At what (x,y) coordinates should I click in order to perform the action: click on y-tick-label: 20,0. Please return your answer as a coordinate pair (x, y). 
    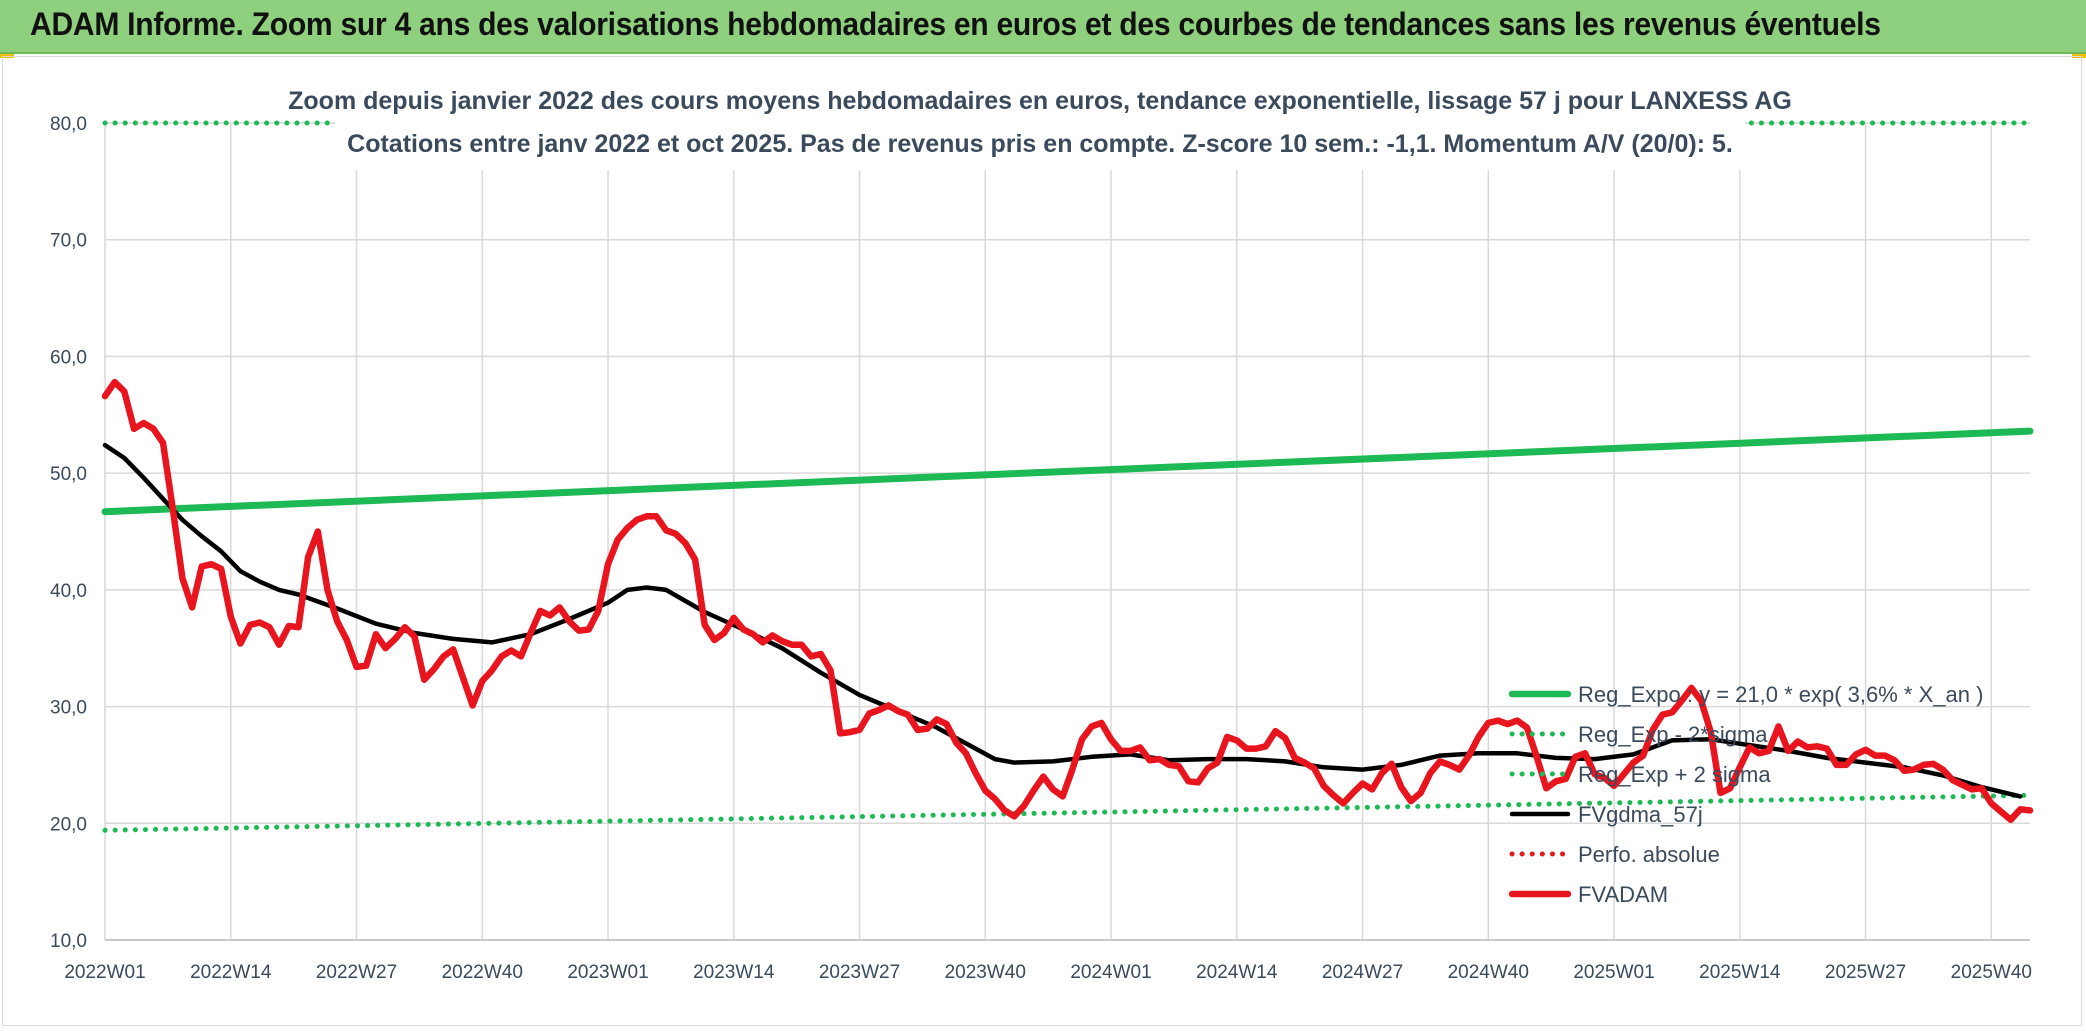
    Looking at the image, I should click on (68, 824).